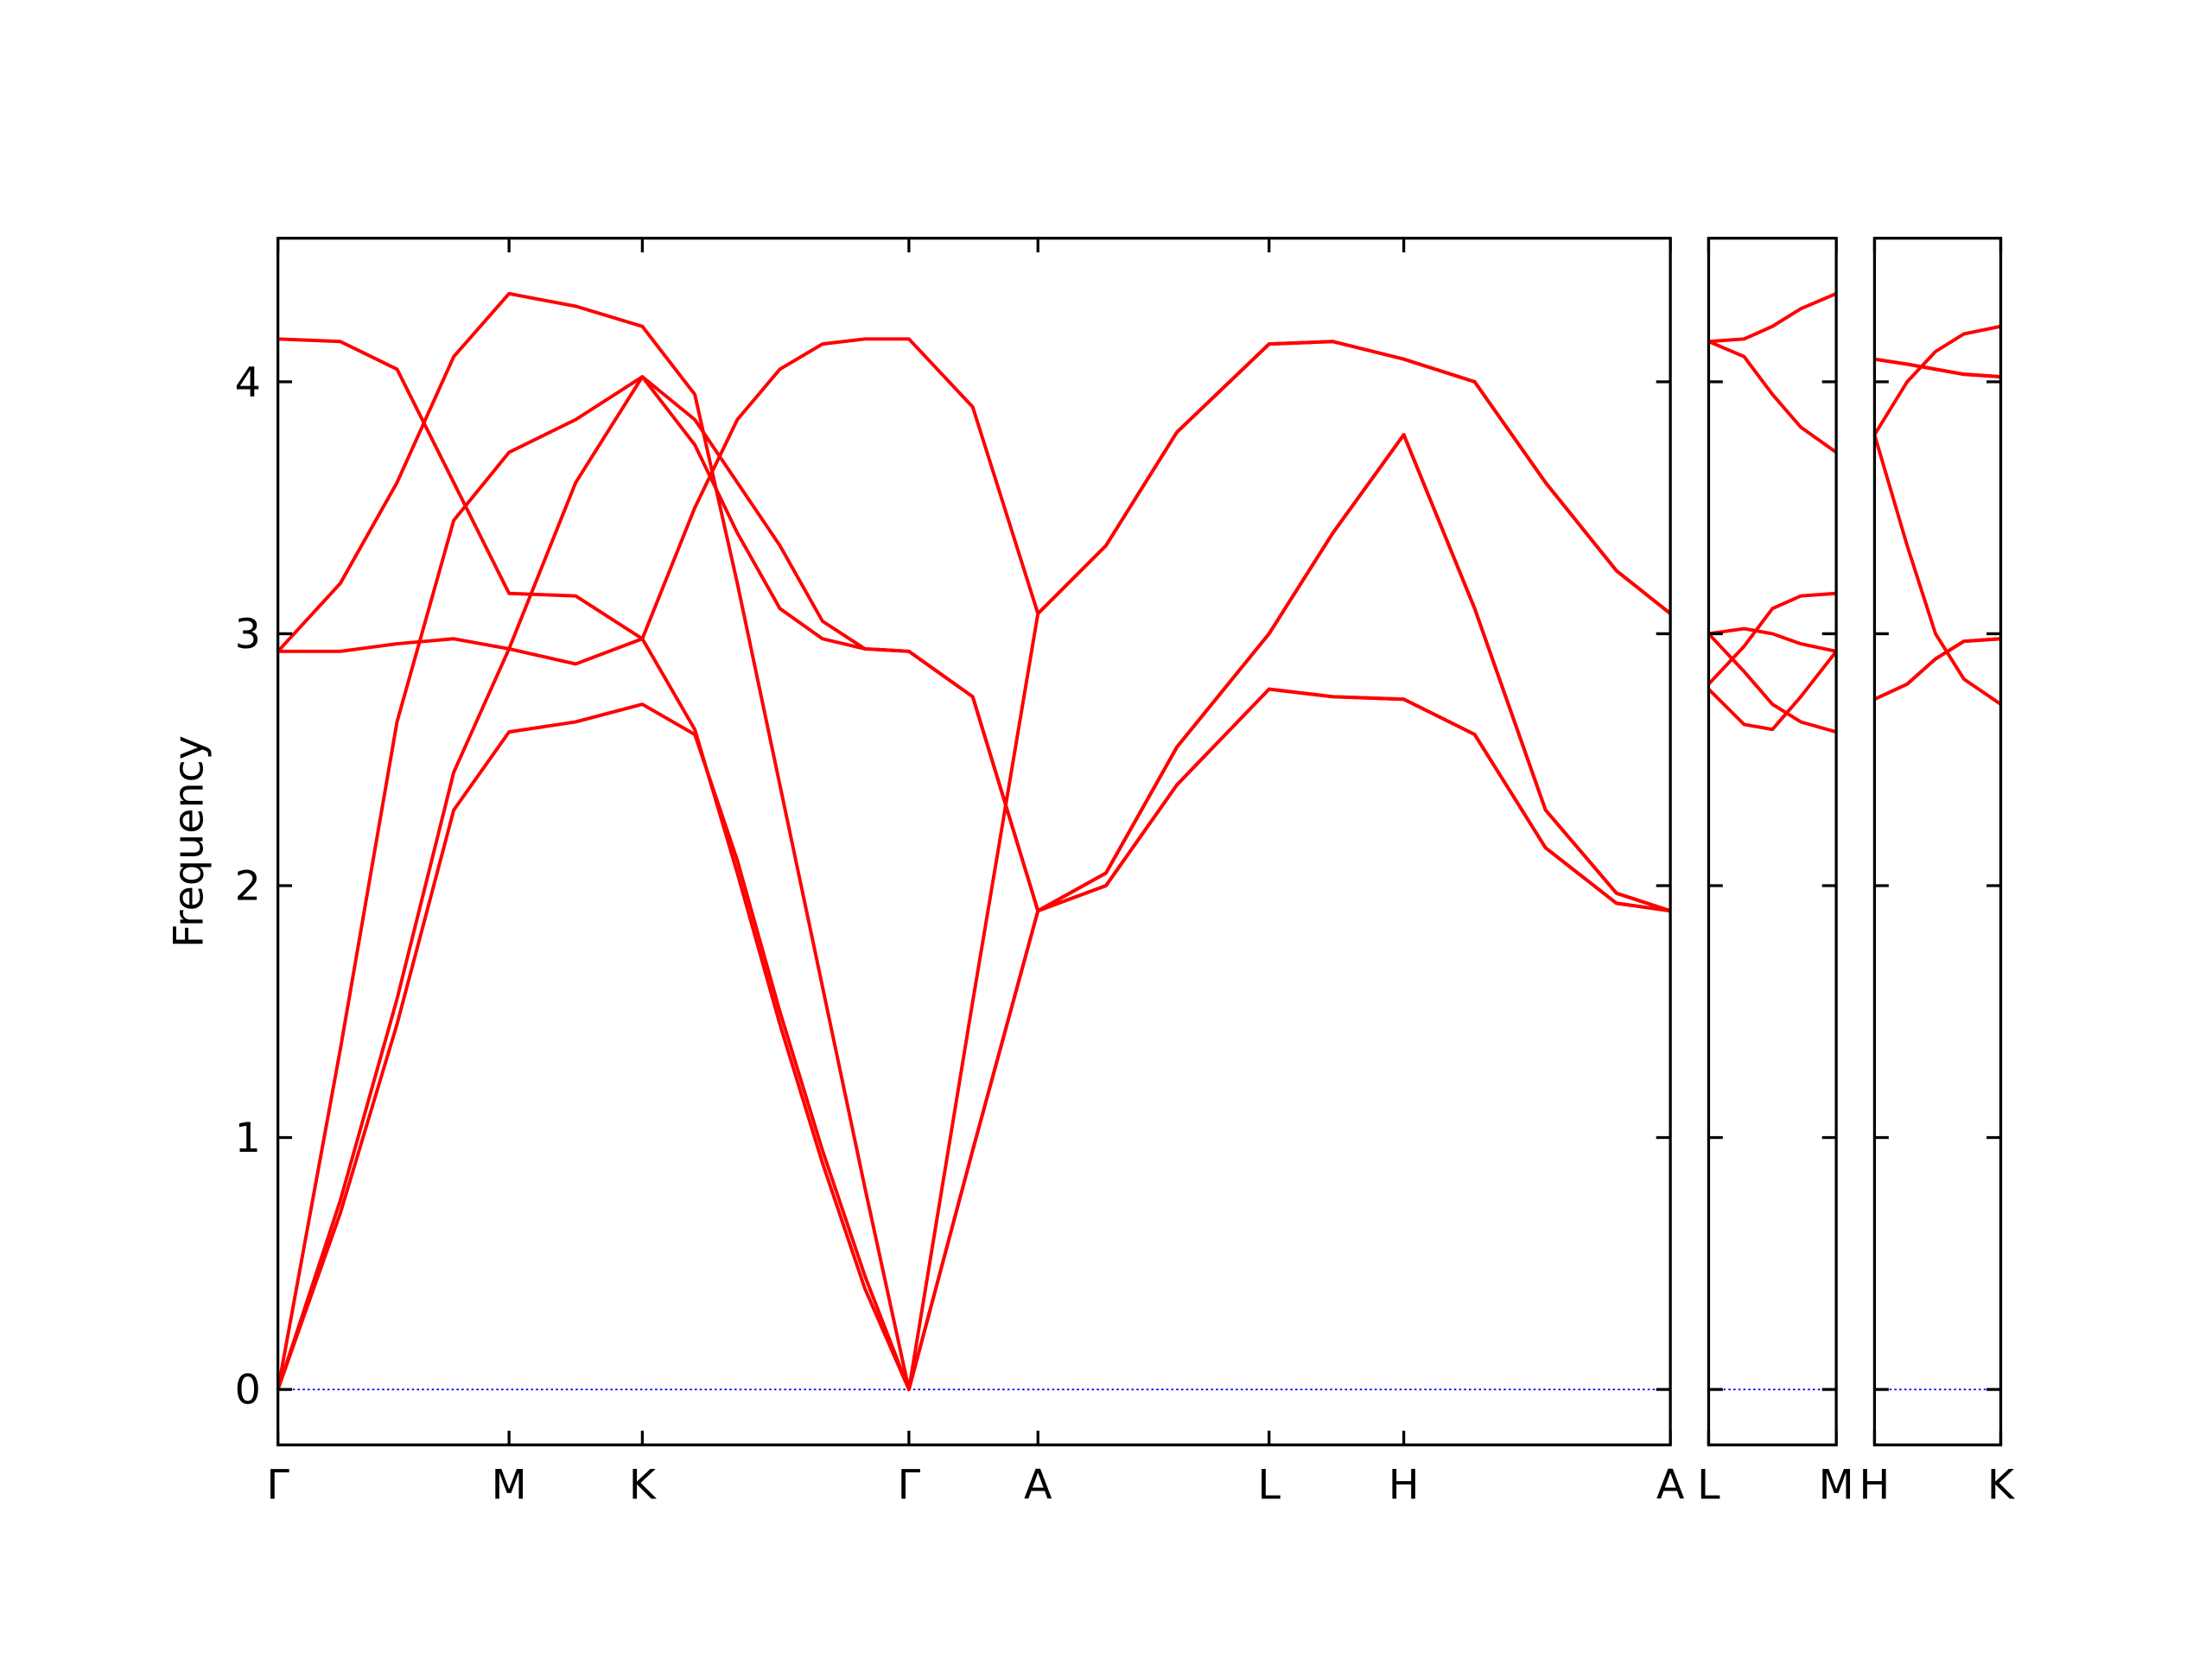  What do you see at coordinates (248, 382) in the screenshot?
I see `y-tick-label: 4` at bounding box center [248, 382].